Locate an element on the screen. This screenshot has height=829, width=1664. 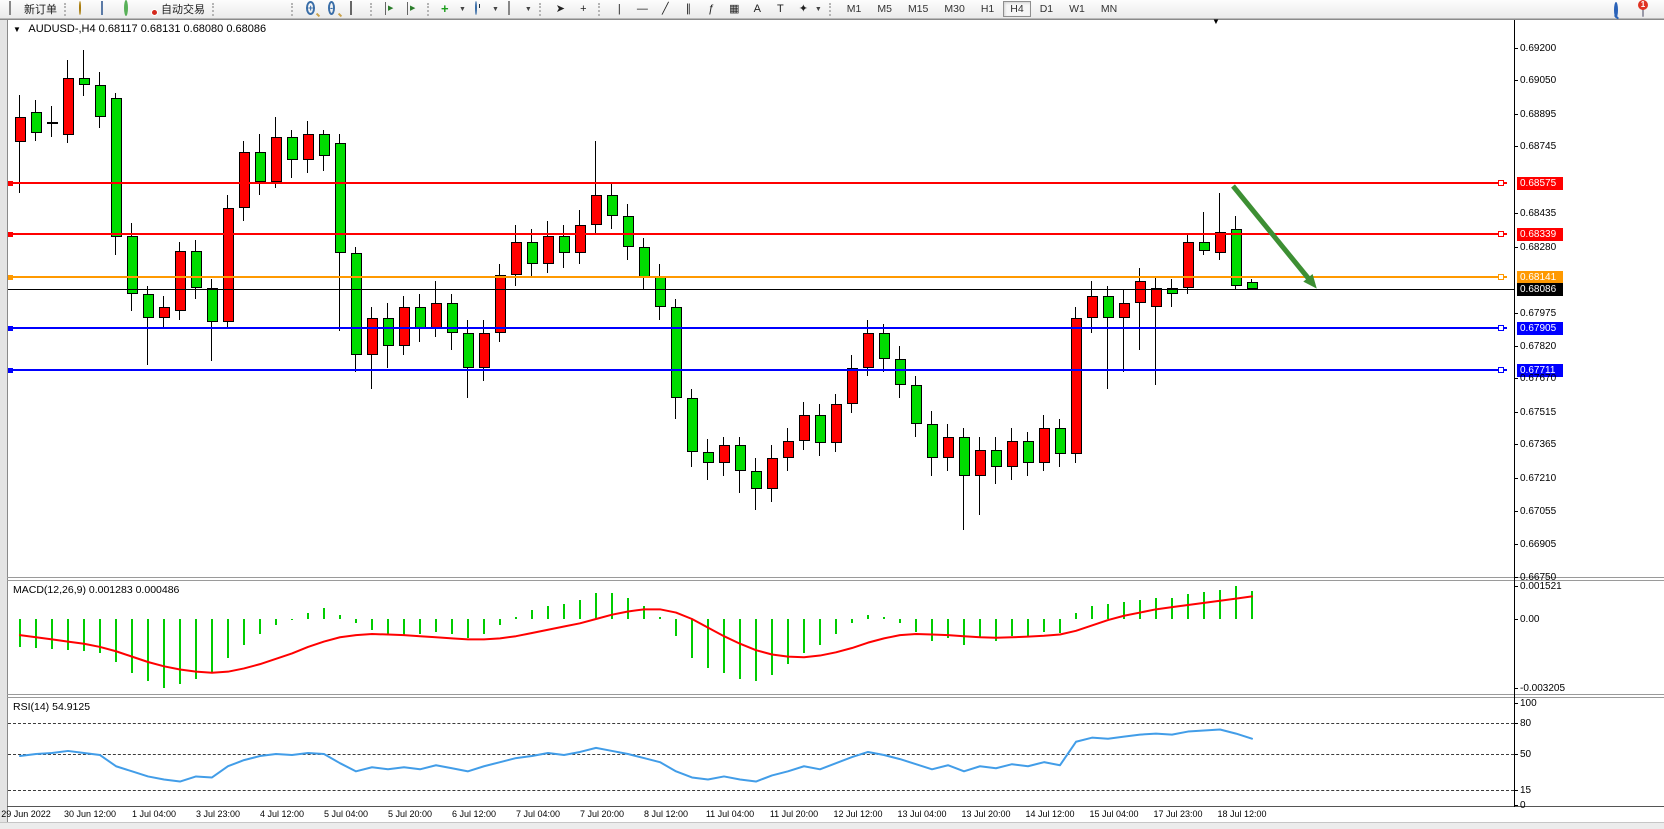
vline-button: | is located at coordinates (619, 9).